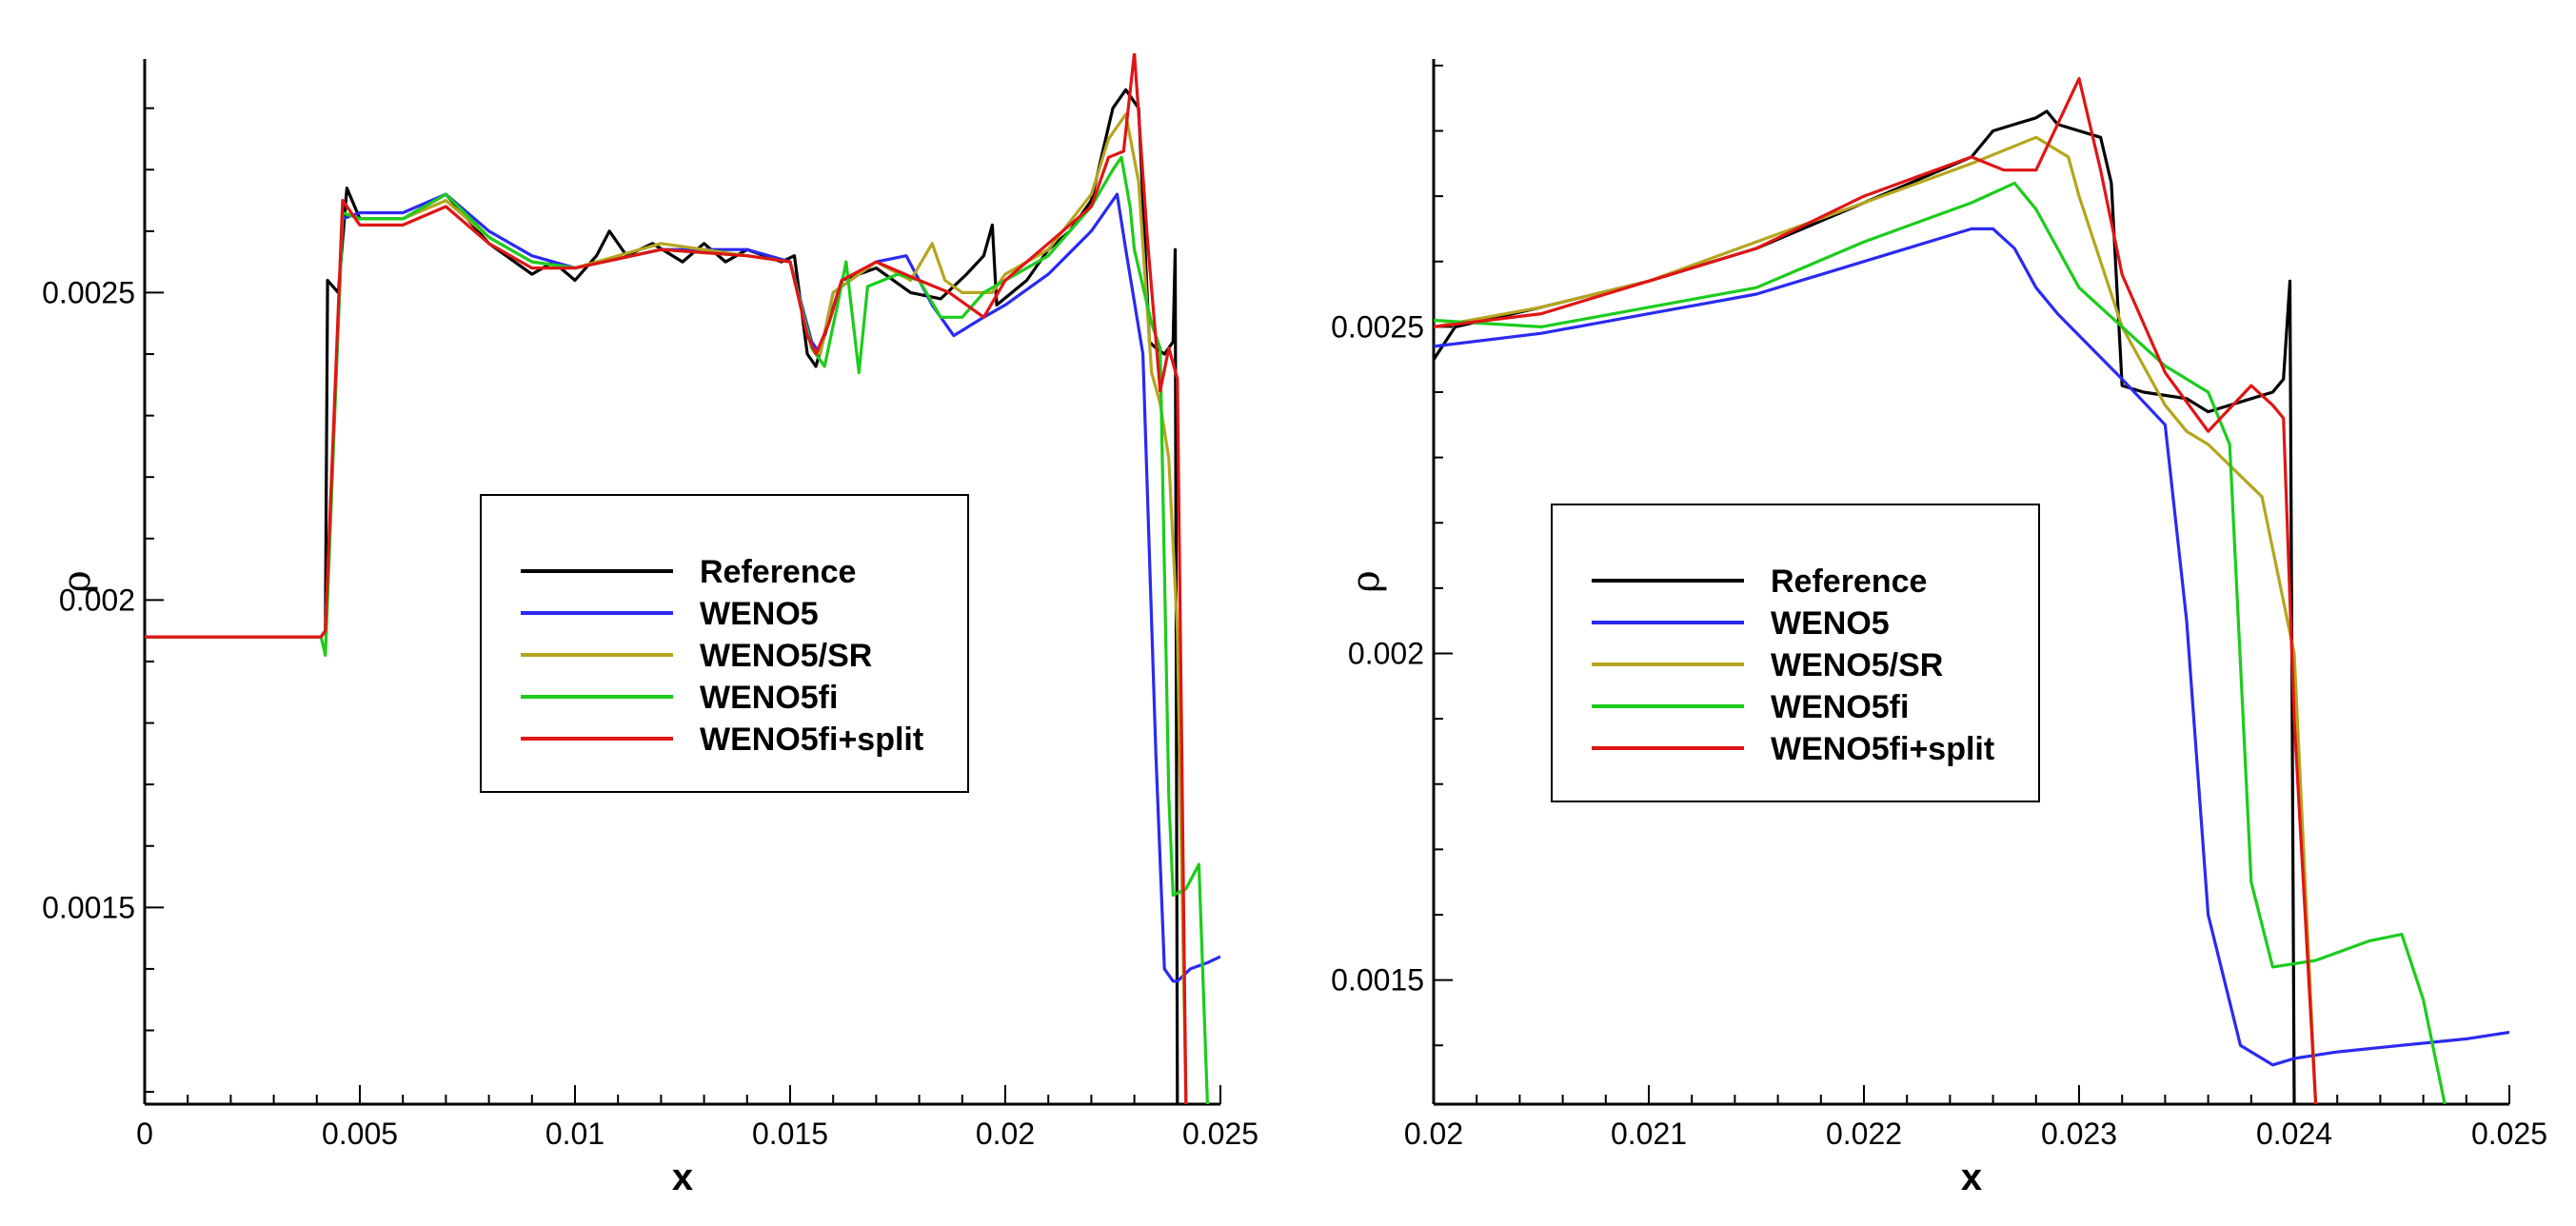 This screenshot has height=1226, width=2576. I want to click on x-tick-label: 0.024, so click(2294, 1134).